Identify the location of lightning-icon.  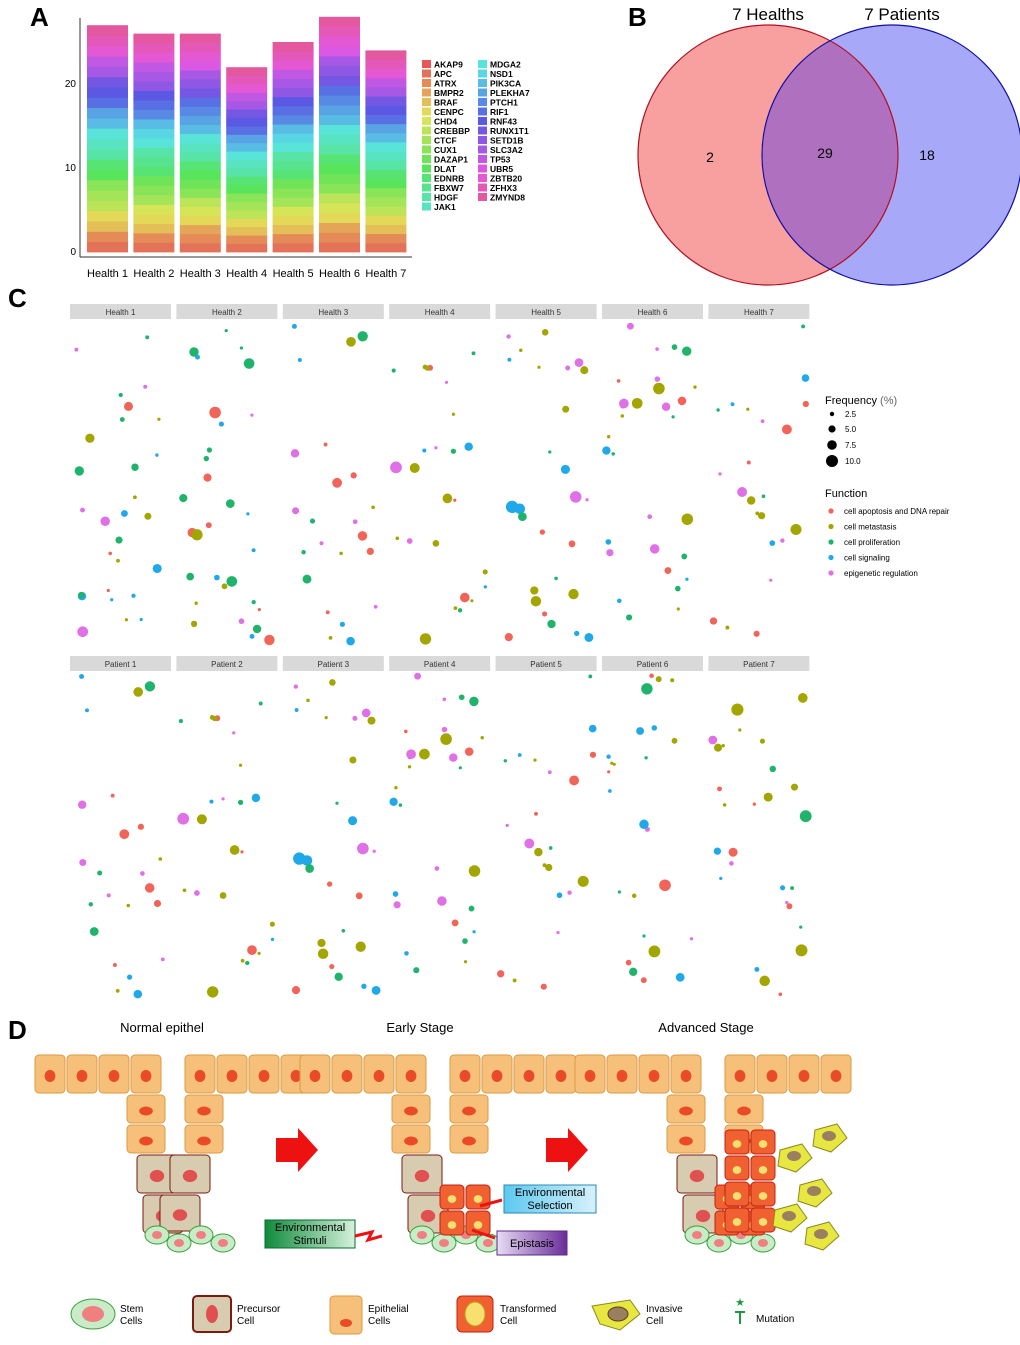
(368, 1236).